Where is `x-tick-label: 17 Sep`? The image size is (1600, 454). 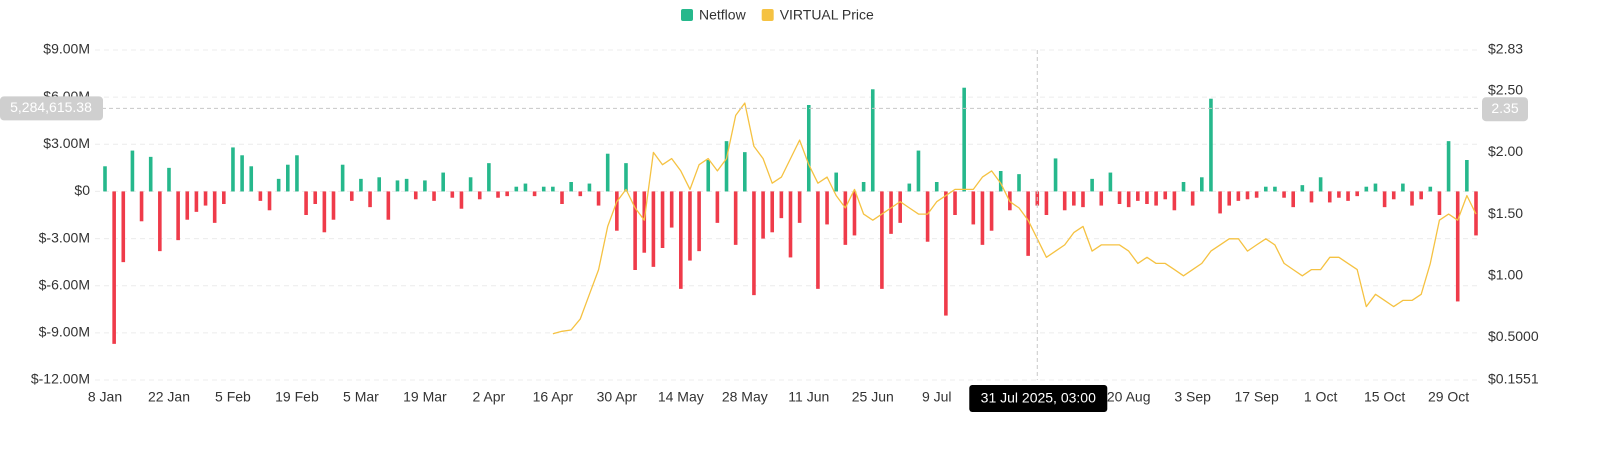 x-tick-label: 17 Sep is located at coordinates (1256, 397).